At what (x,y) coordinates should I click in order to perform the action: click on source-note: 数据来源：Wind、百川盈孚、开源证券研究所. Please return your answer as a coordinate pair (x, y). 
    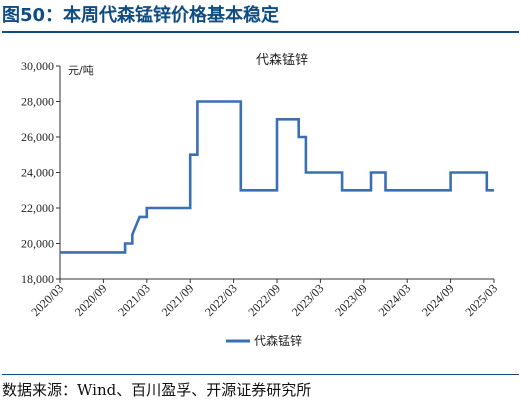
    Looking at the image, I should click on (157, 390).